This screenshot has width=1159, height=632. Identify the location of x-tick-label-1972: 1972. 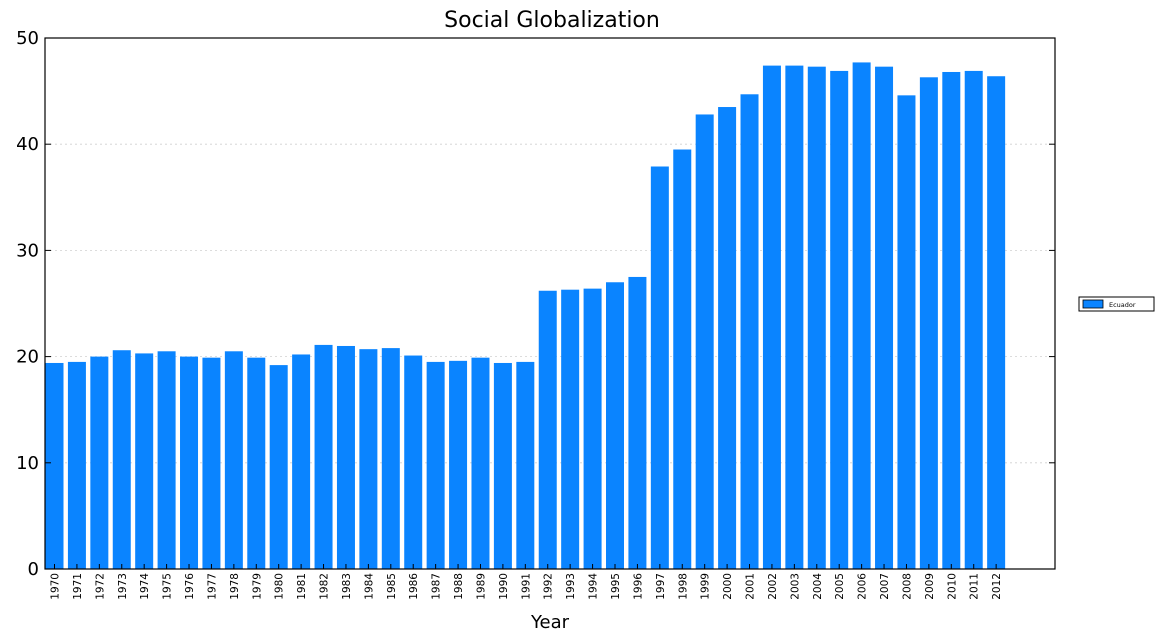
(100, 586).